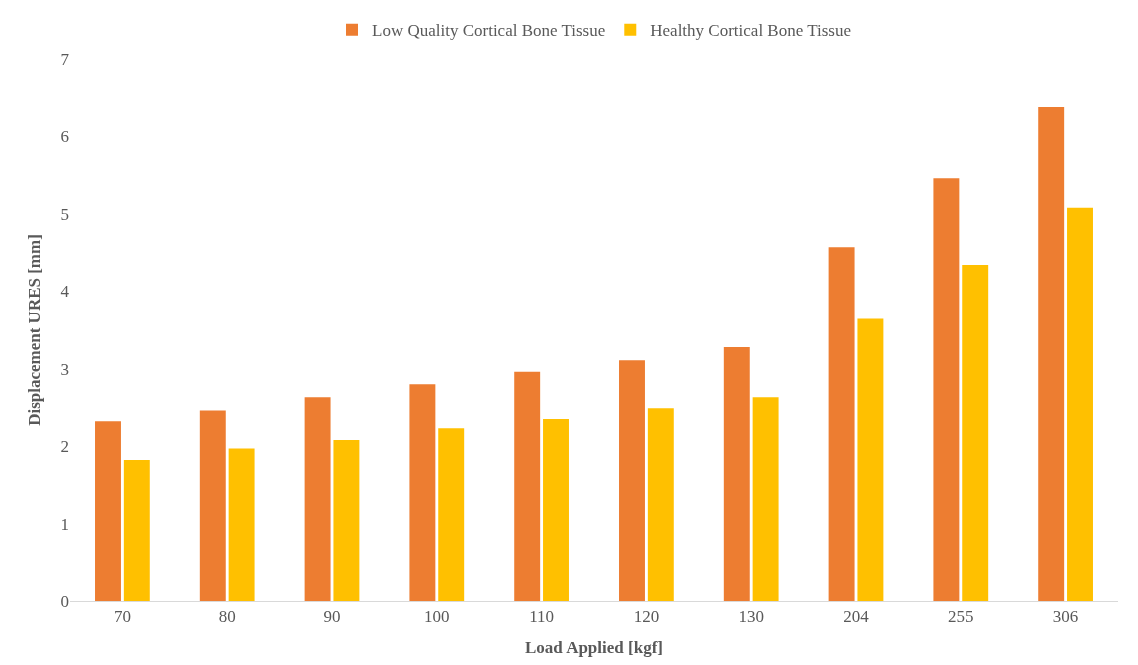 The image size is (1138, 665). What do you see at coordinates (1065, 617) in the screenshot?
I see `x-tick-label: 306` at bounding box center [1065, 617].